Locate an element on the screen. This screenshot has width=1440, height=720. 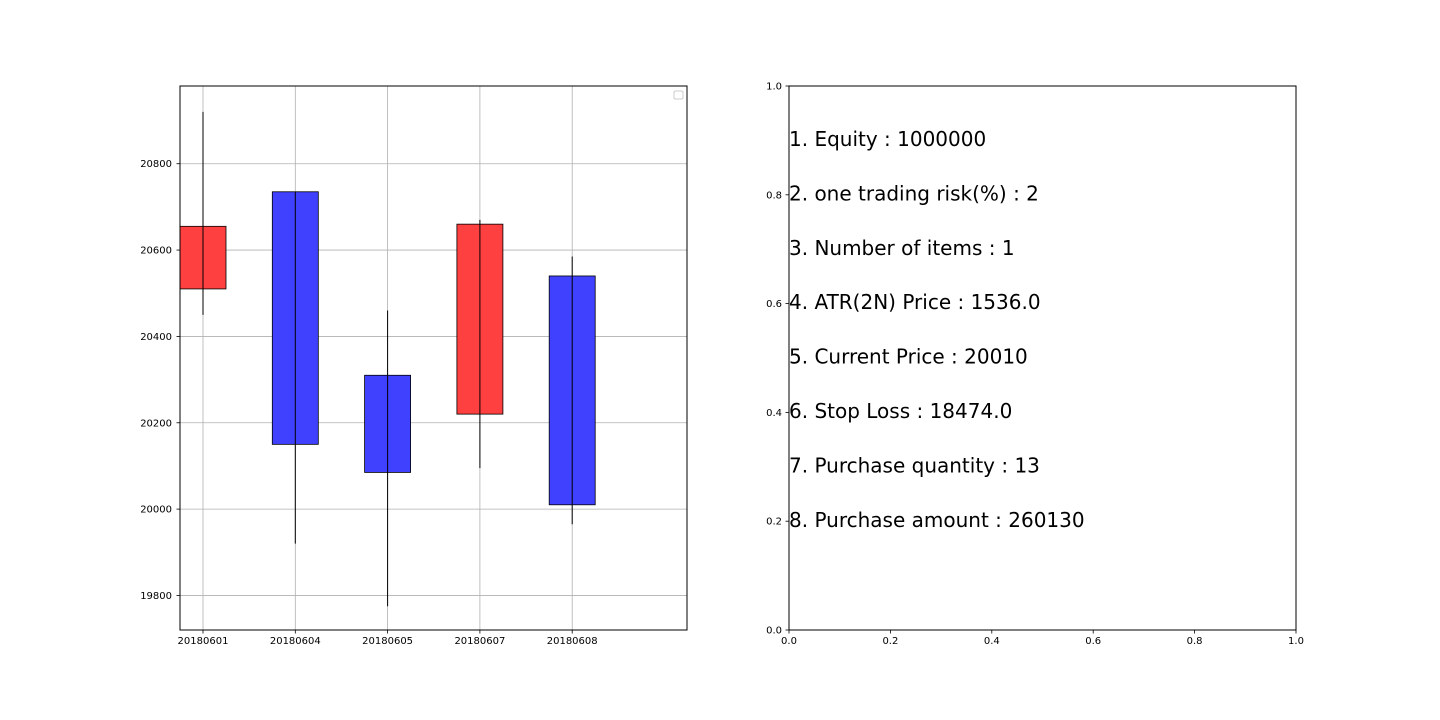
x-tick-label: 0.8 is located at coordinates (1195, 641).